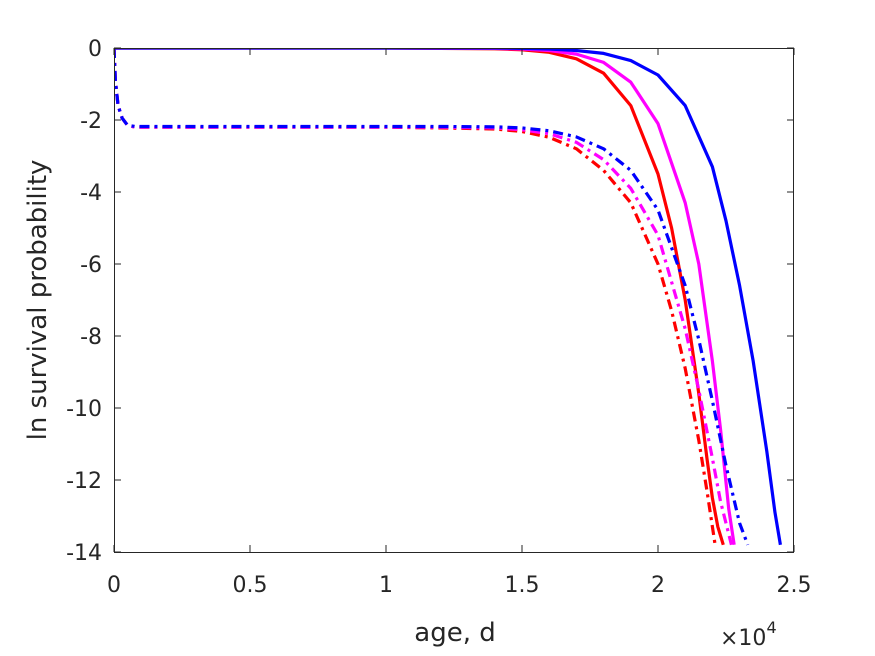 The height and width of the screenshot is (656, 875). I want to click on y-tick-label: -12, so click(84, 481).